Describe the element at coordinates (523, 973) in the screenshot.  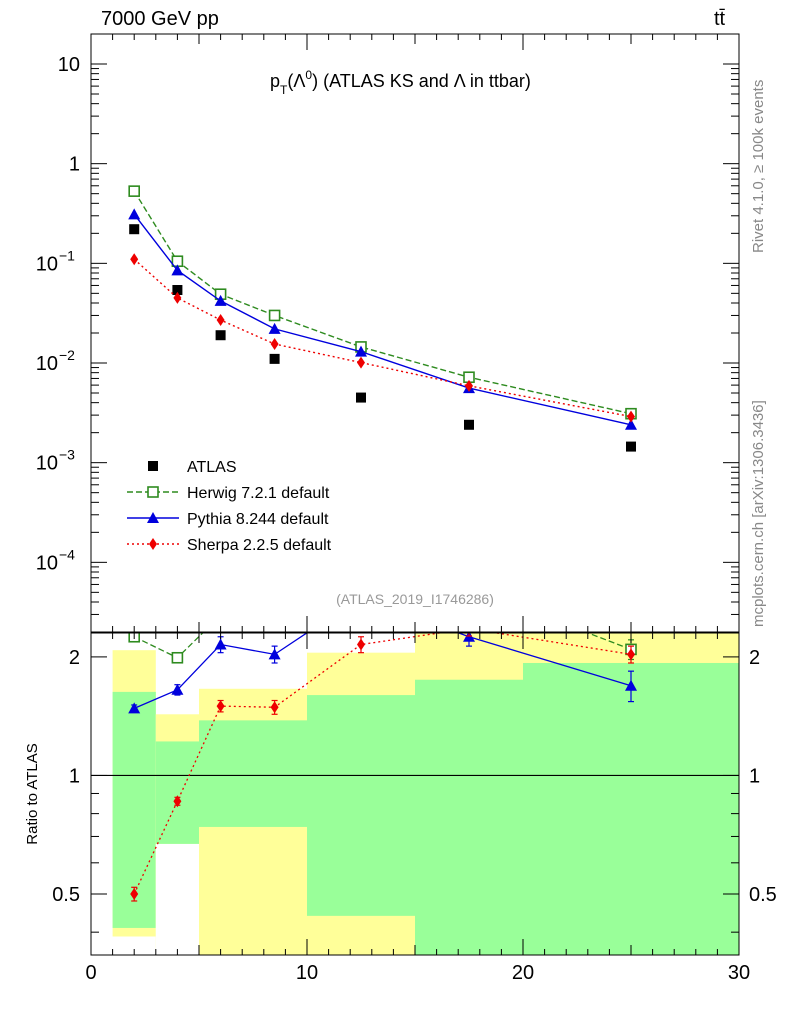
I see `x-tick-label: 20` at that location.